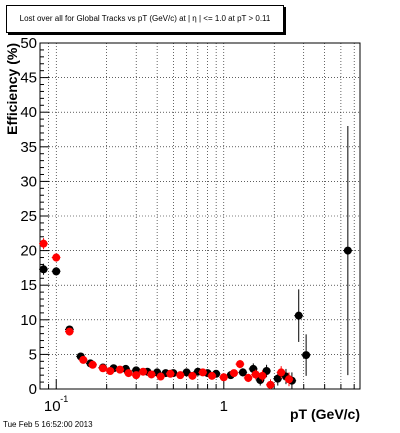 The height and width of the screenshot is (433, 400). Describe the element at coordinates (52, 406) in the screenshot. I see `x-tick-label: 10` at that location.